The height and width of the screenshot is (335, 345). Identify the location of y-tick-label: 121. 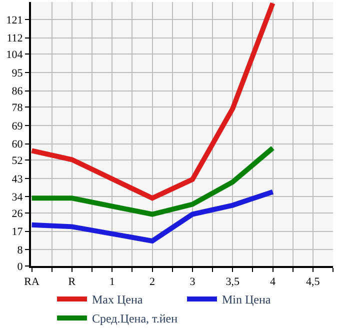
(14, 20).